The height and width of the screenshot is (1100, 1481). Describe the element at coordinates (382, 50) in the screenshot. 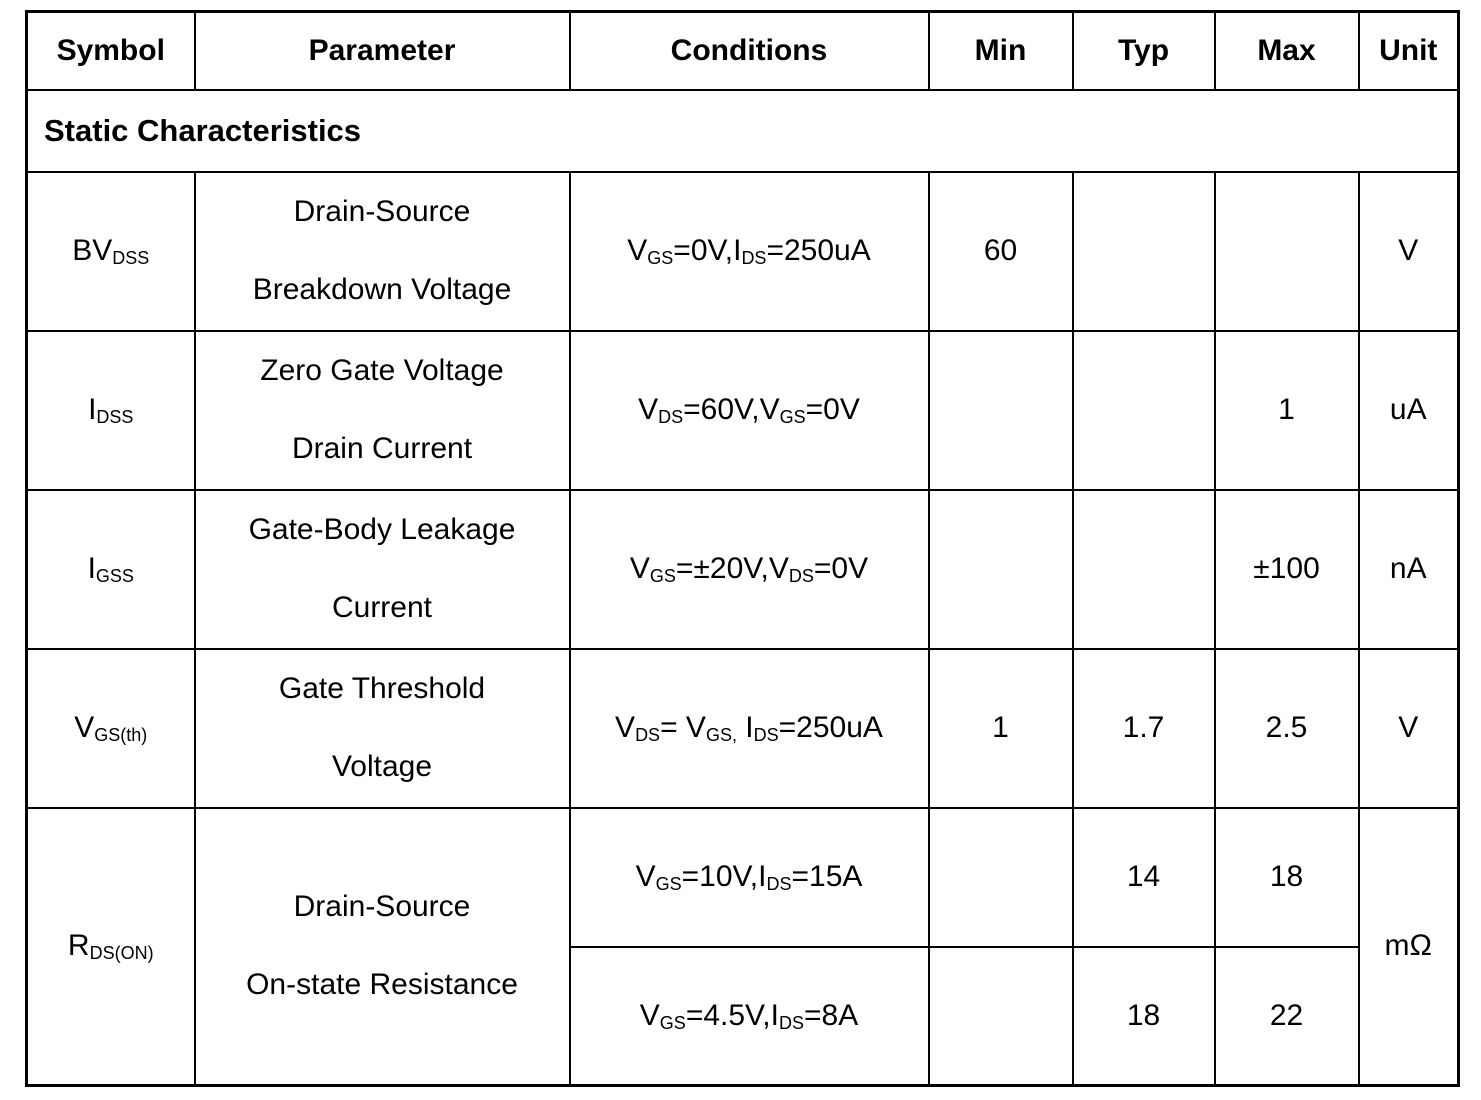

I see `header-parameter: Parameter` at that location.